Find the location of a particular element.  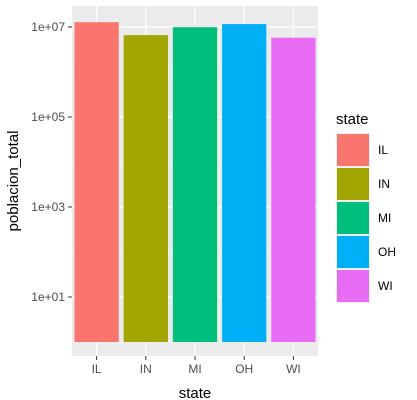

x-tick-label: MI is located at coordinates (194, 369).